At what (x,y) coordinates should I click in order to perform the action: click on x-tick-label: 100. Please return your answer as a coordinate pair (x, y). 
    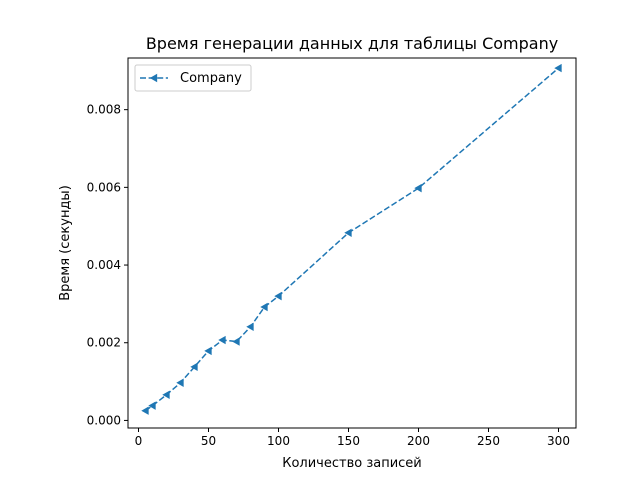
    Looking at the image, I should click on (278, 441).